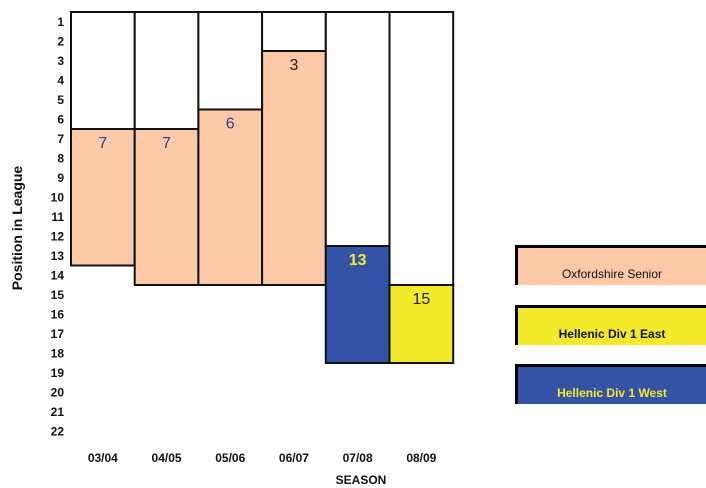  Describe the element at coordinates (610, 325) in the screenshot. I see `legend-item-hellenic-div-1-east: Hellenic Div 1 East` at that location.